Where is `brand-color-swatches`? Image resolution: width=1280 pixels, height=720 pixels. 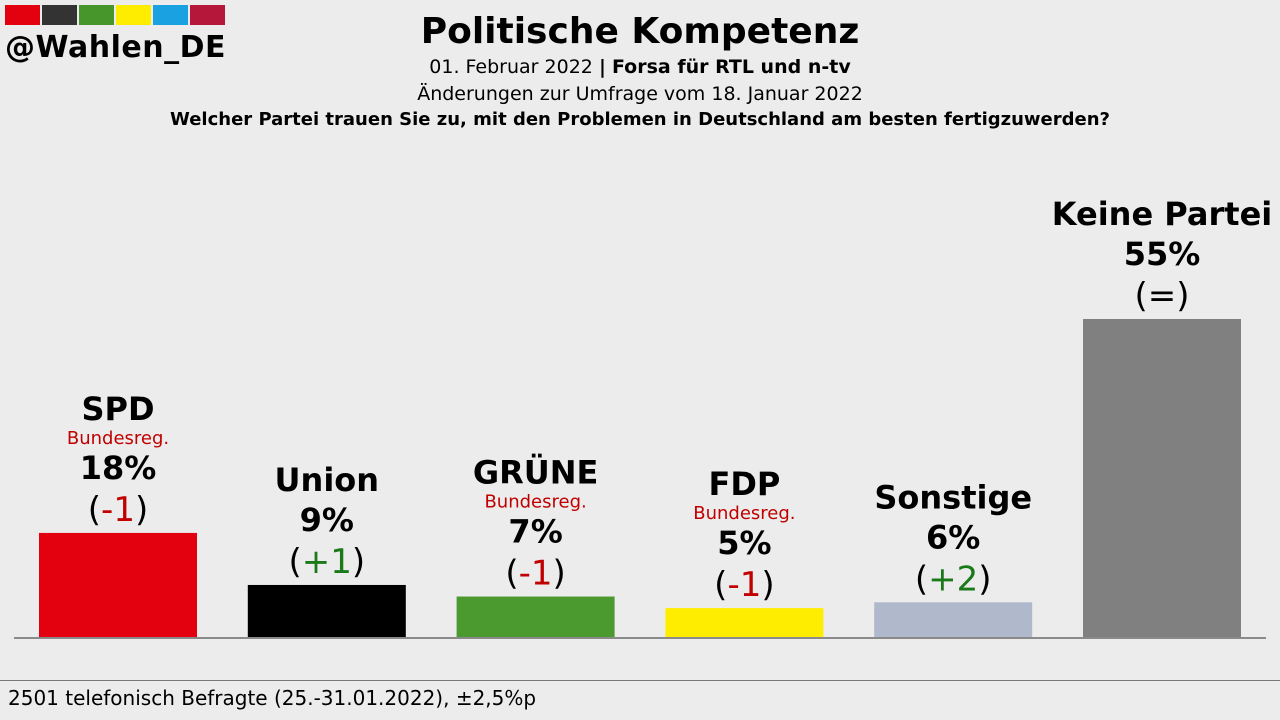
brand-color-swatches is located at coordinates (115, 15).